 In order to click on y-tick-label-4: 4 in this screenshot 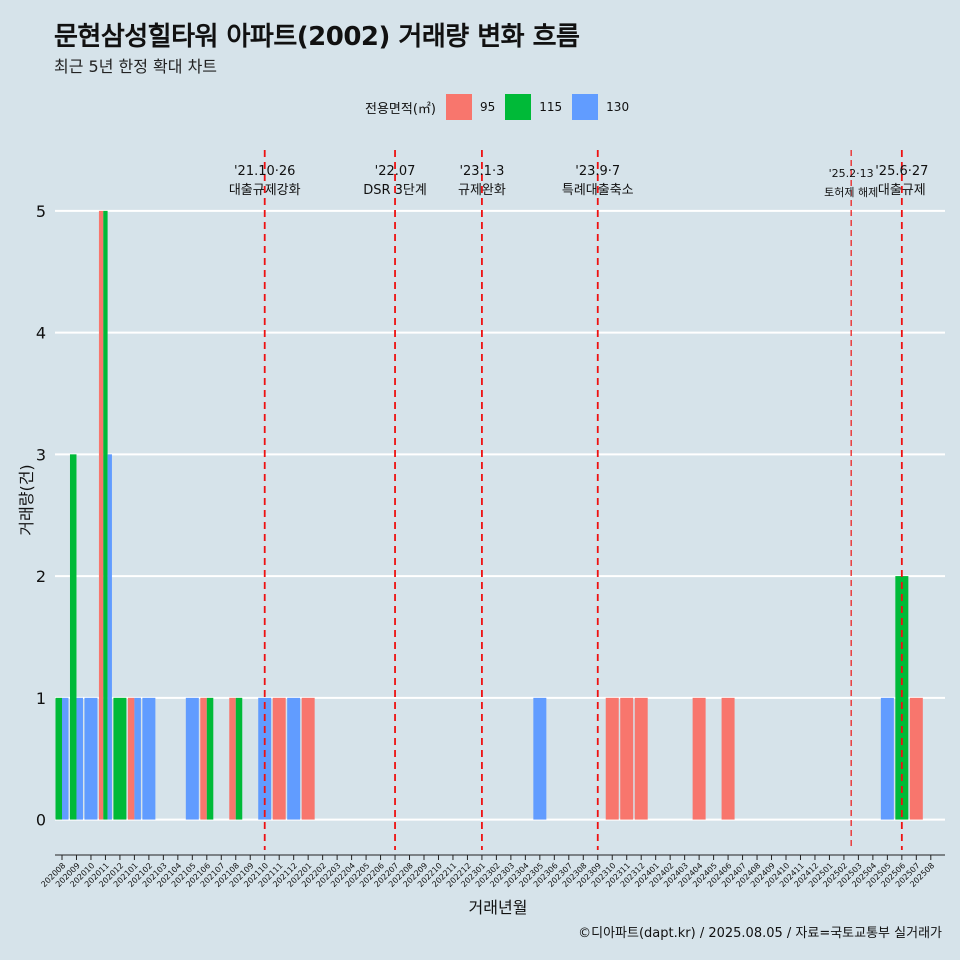, I will do `click(41, 333)`.